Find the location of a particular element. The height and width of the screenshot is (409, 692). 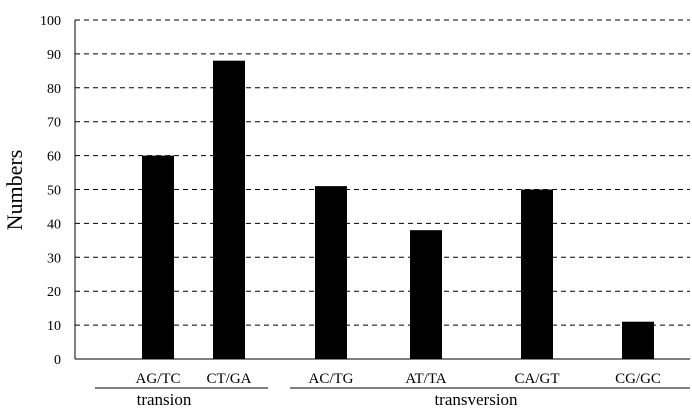

x-category-label: AG/TC is located at coordinates (158, 379).